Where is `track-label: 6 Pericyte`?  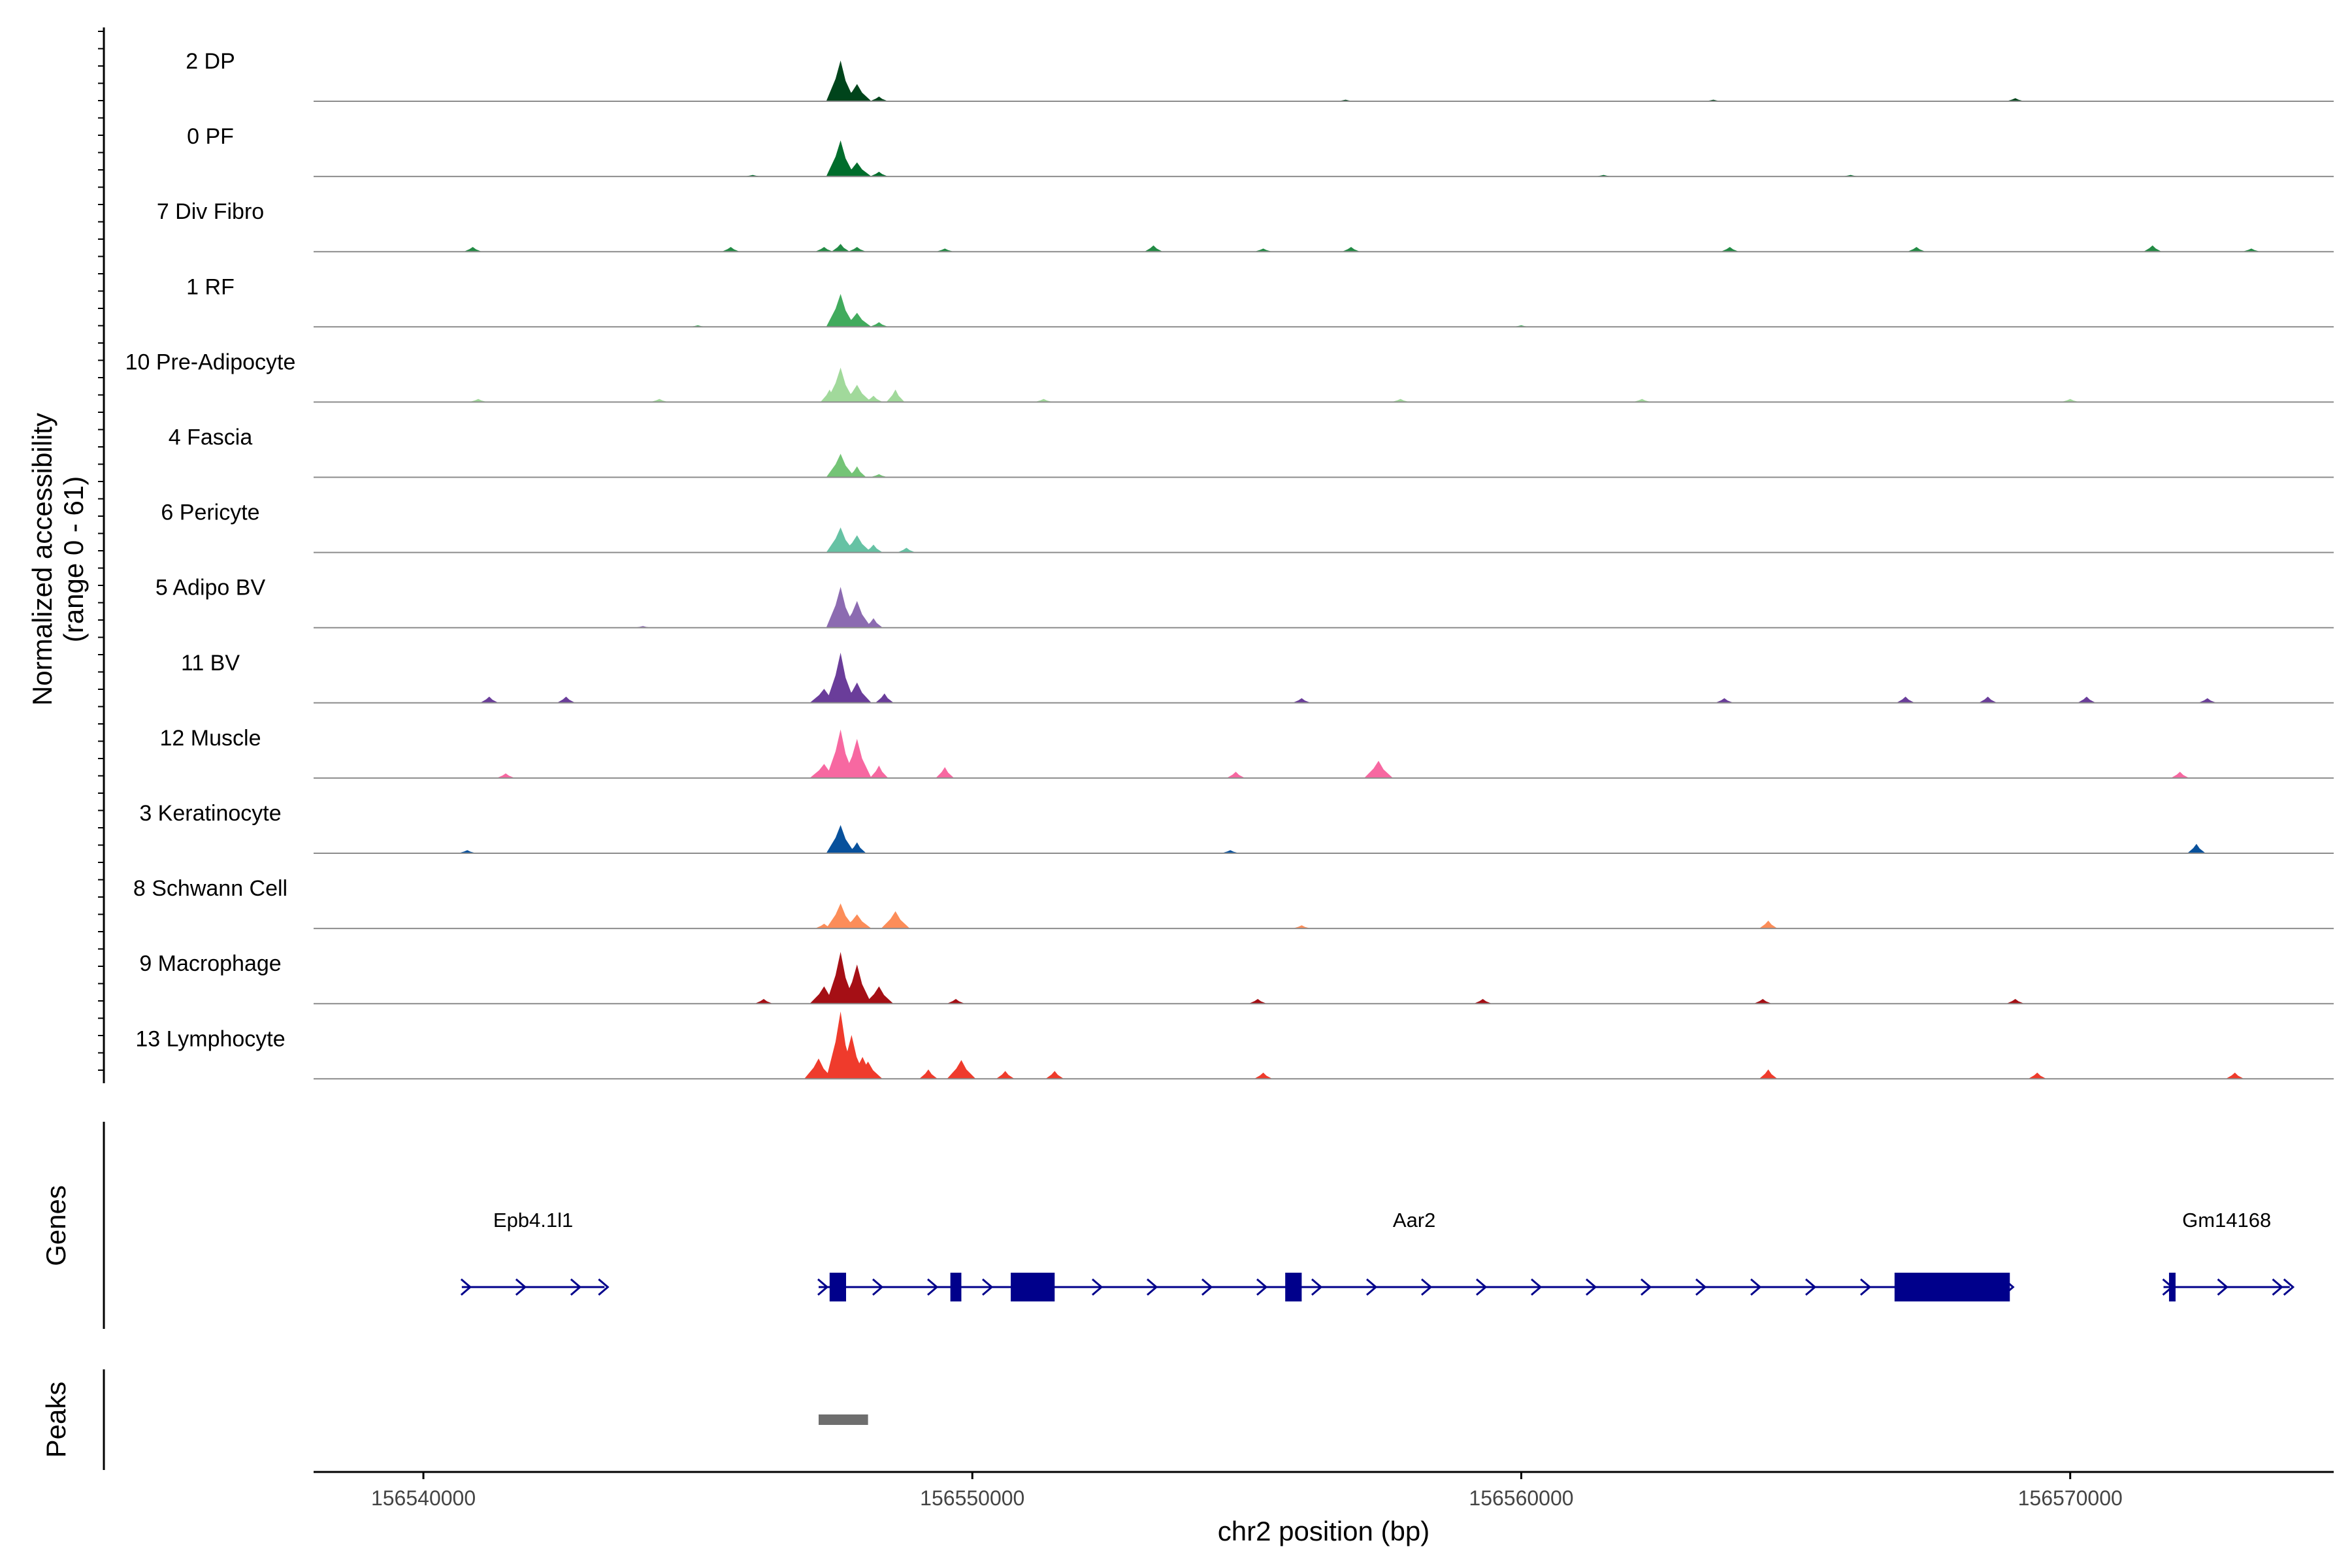 track-label: 6 Pericyte is located at coordinates (210, 512).